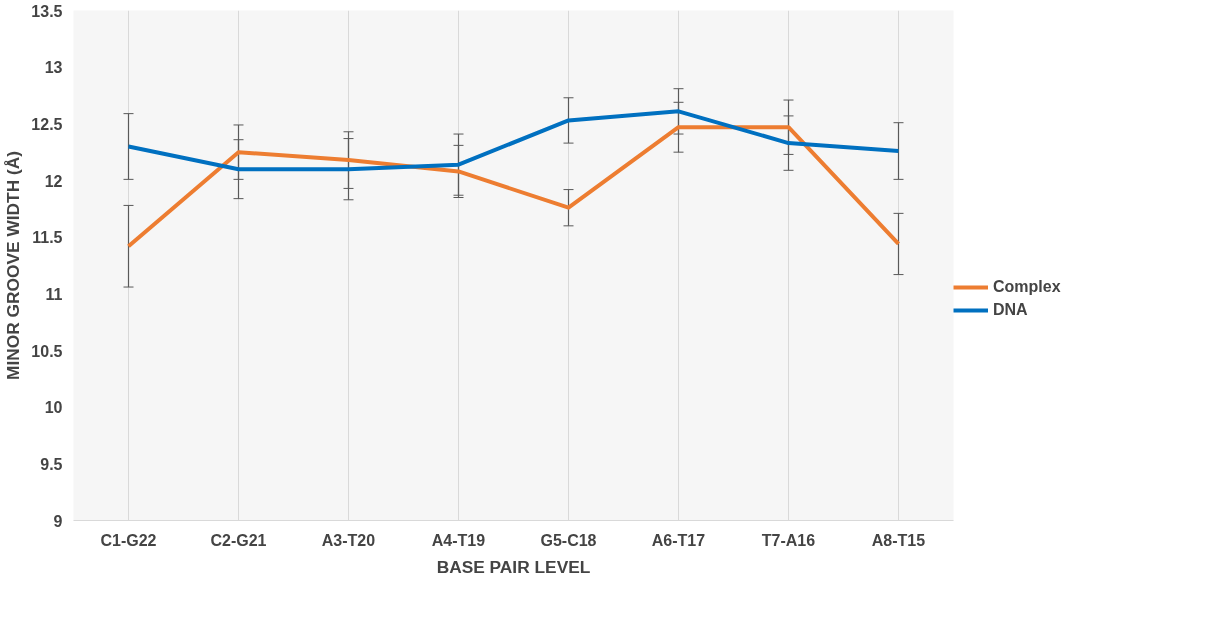  I want to click on y-tick-label: 9.5, so click(51, 464).